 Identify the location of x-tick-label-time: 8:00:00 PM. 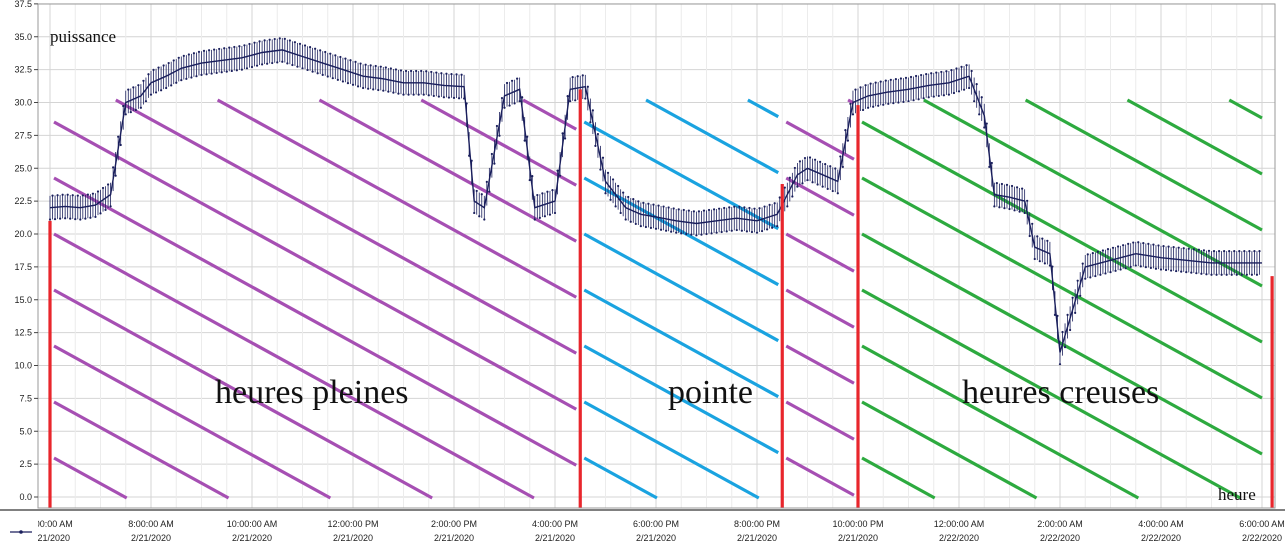
(757, 524).